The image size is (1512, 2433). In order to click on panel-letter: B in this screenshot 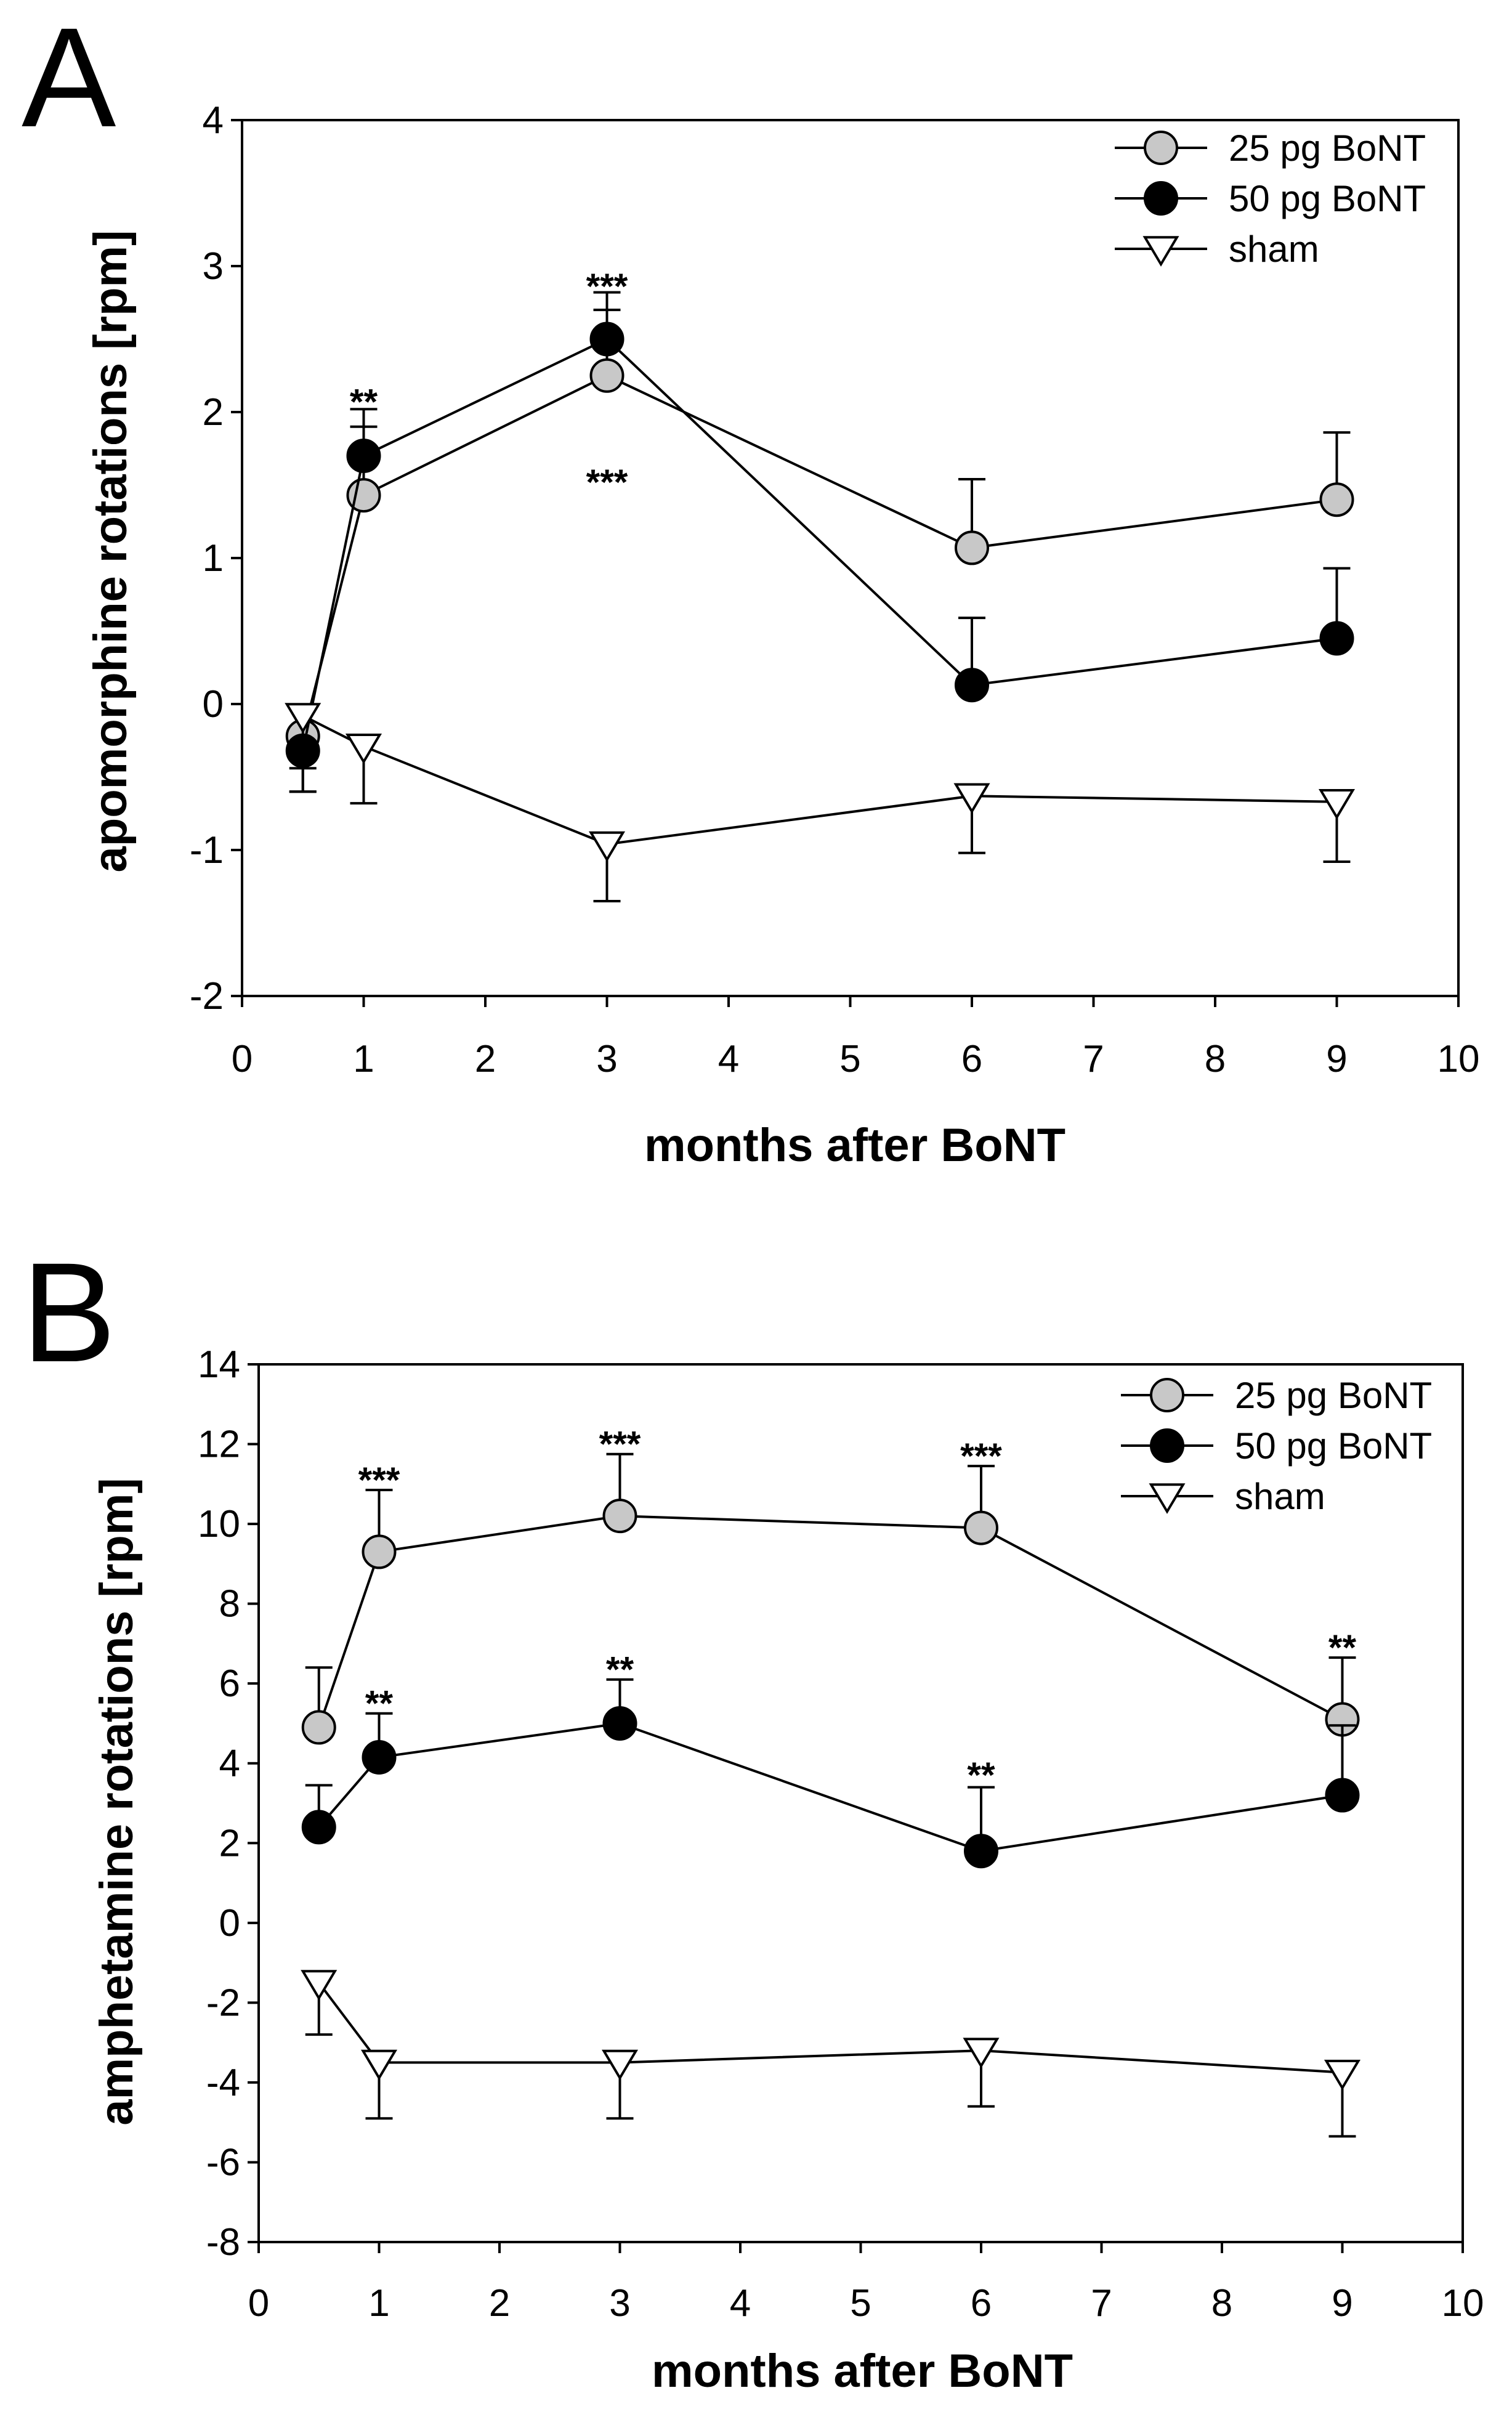, I will do `click(69, 1312)`.